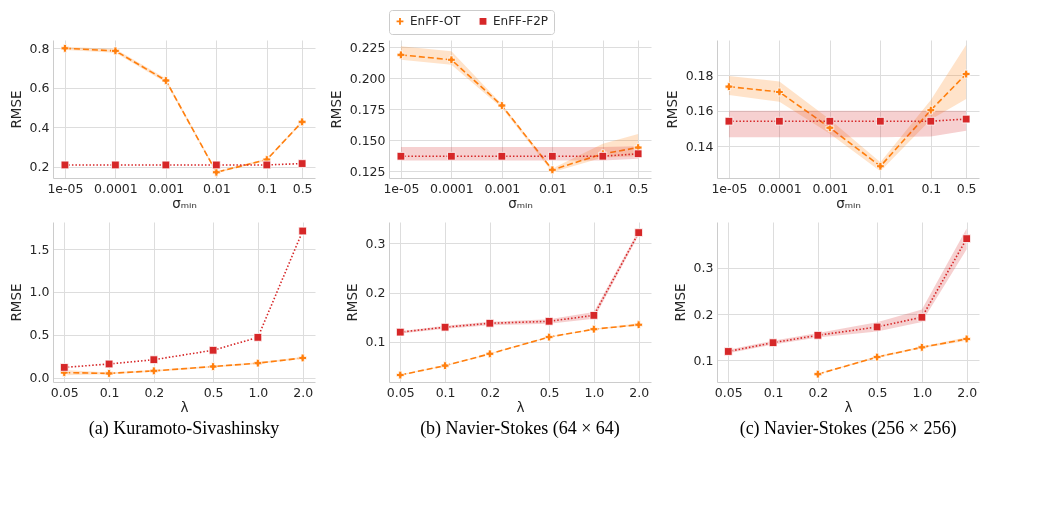 This screenshot has width=1045, height=512. Describe the element at coordinates (184, 428) in the screenshot. I see `text: (a) Kuramoto-Sivashinsky` at that location.